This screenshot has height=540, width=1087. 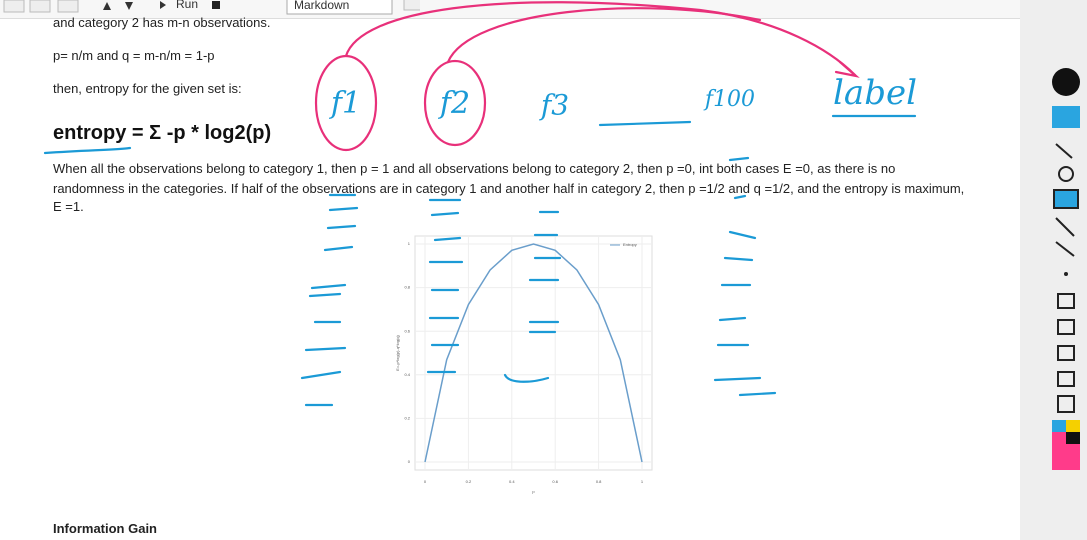 I want to click on handwritten-note: f100, so click(x=729, y=99).